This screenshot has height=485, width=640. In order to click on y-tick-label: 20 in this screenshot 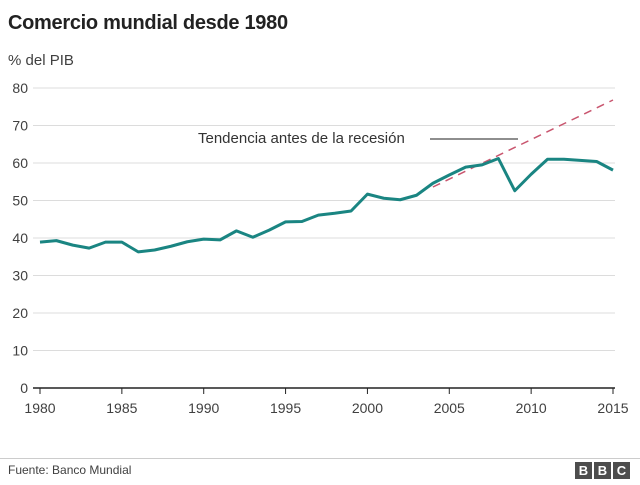, I will do `click(20, 313)`.